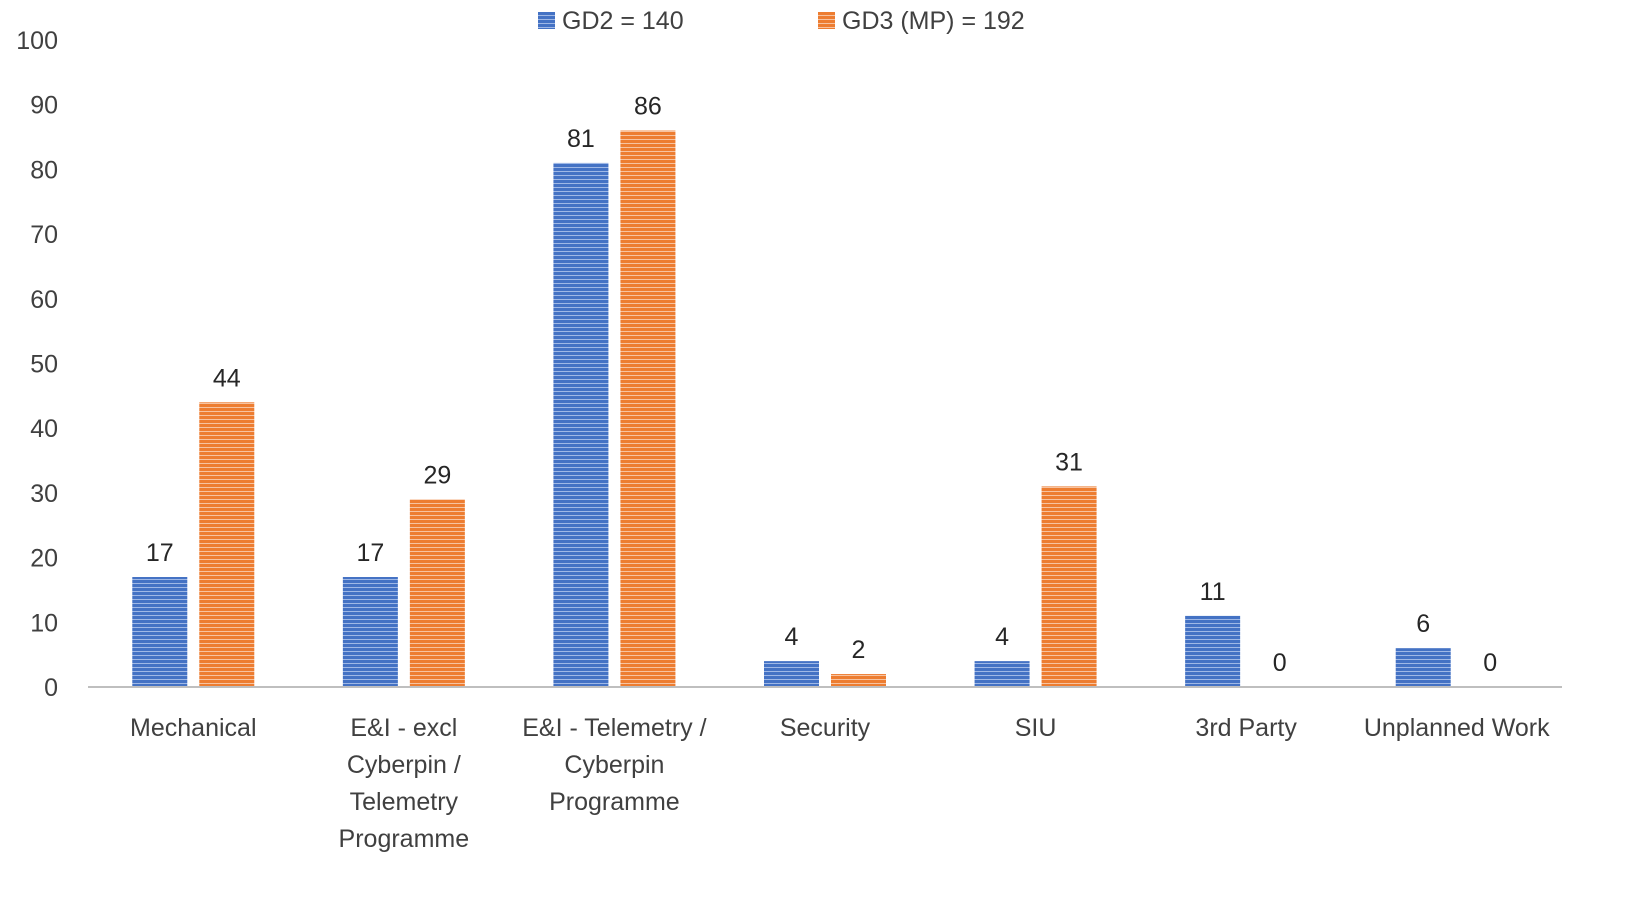 Image resolution: width=1652 pixels, height=905 pixels. I want to click on y-tick-label: 30, so click(44, 494).